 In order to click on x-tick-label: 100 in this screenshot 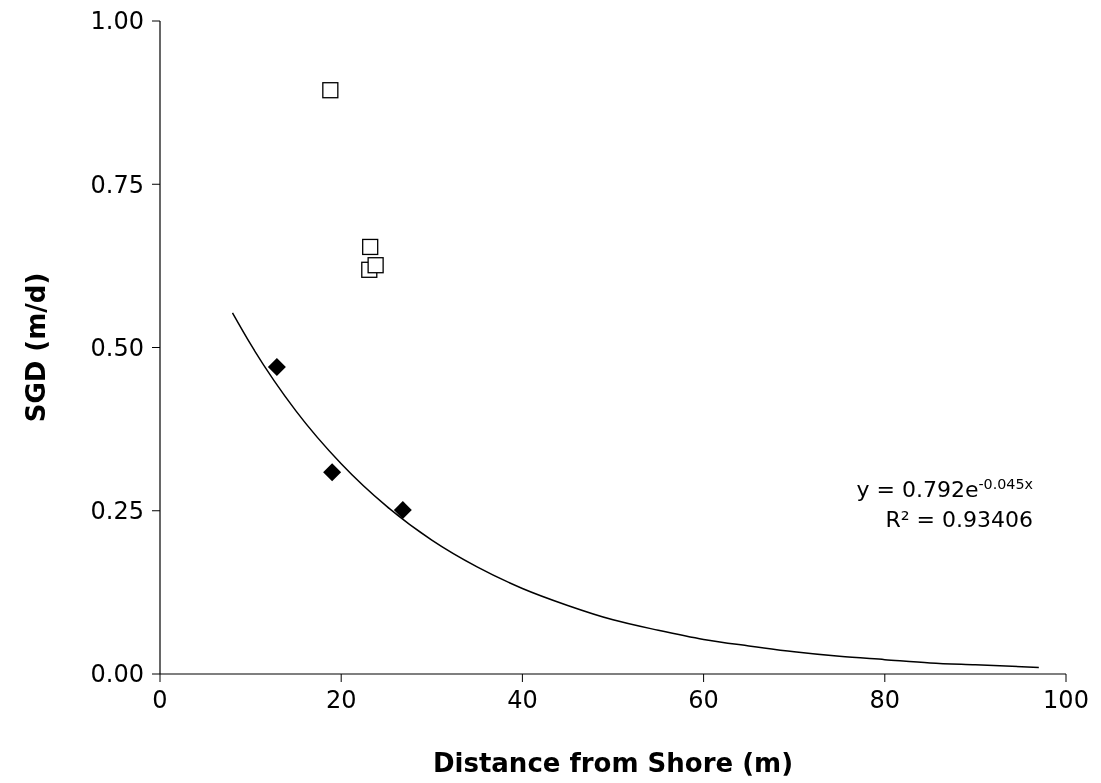, I will do `click(1066, 700)`.